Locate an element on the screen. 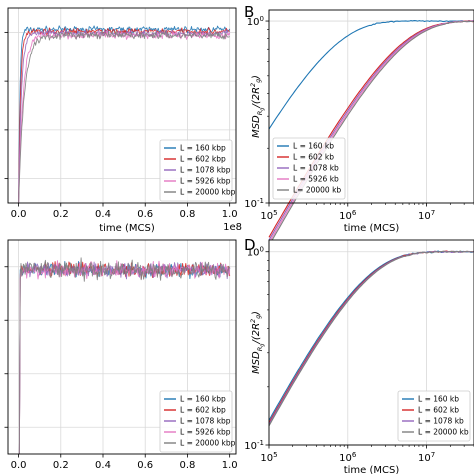 The image size is (474, 474). panel-letter-b: B is located at coordinates (249, 12).